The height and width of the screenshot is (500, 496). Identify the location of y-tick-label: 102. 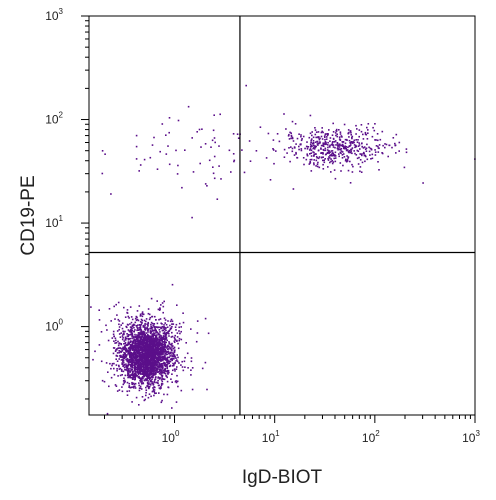
(54, 119).